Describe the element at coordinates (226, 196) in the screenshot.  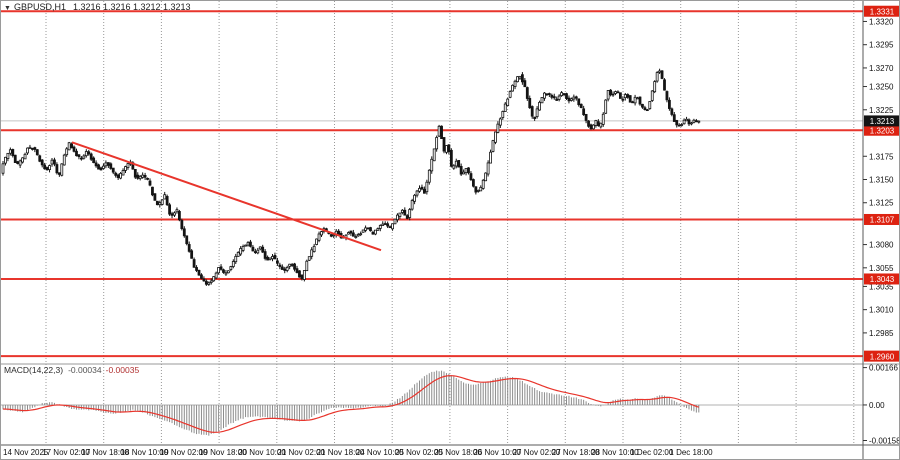
I see `trendline` at that location.